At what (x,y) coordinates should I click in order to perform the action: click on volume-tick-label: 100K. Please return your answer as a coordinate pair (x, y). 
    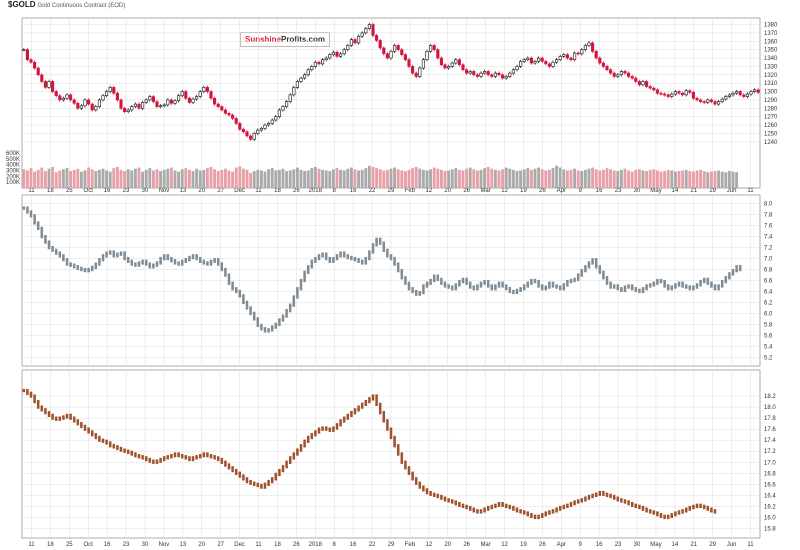
    Looking at the image, I should click on (13, 183).